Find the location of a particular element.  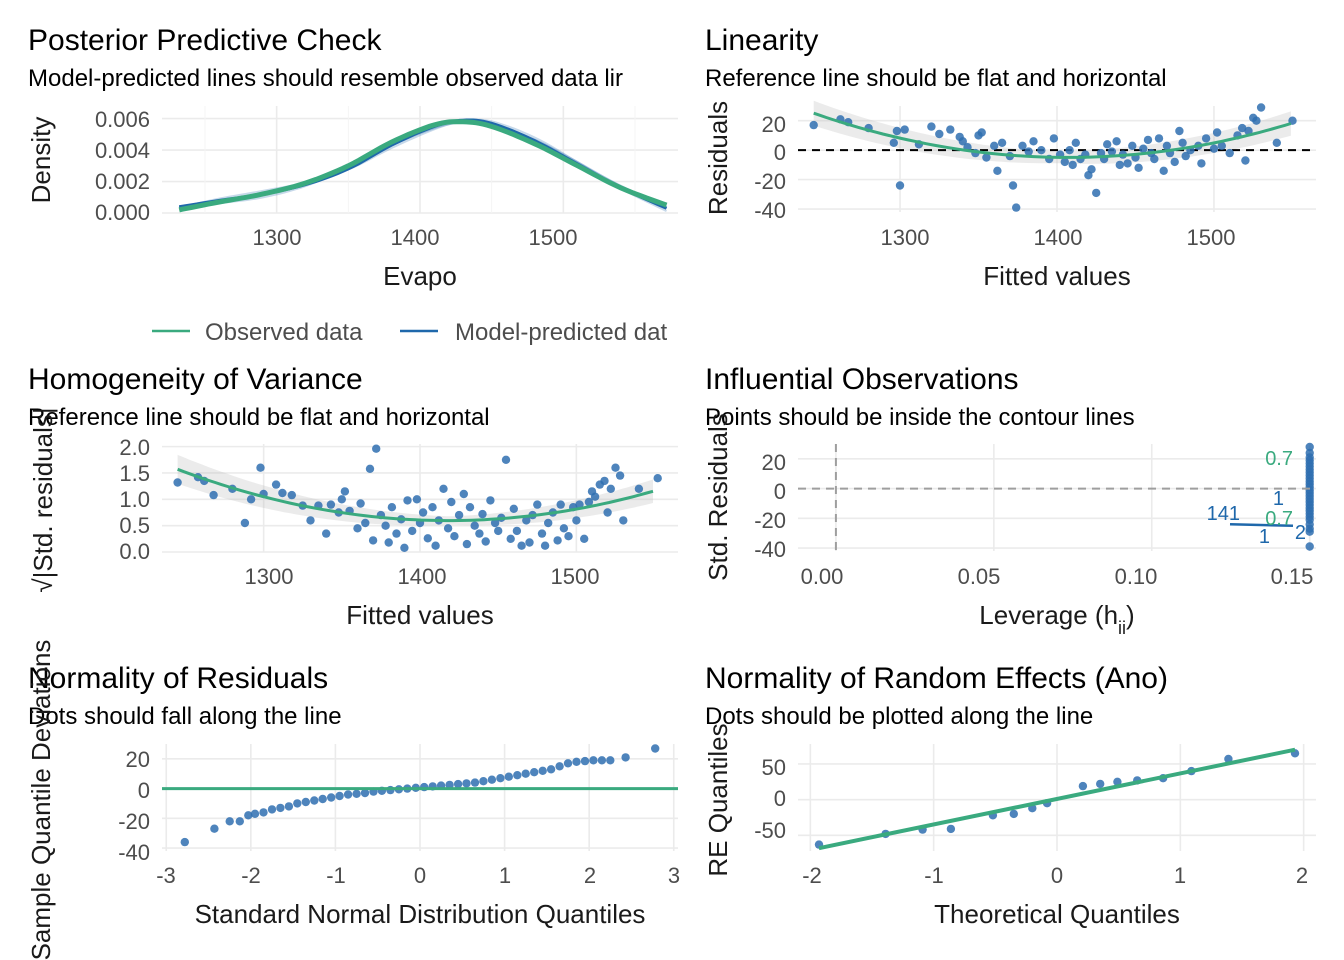

influential-annotation-2: 0.7 is located at coordinates (1279, 519).